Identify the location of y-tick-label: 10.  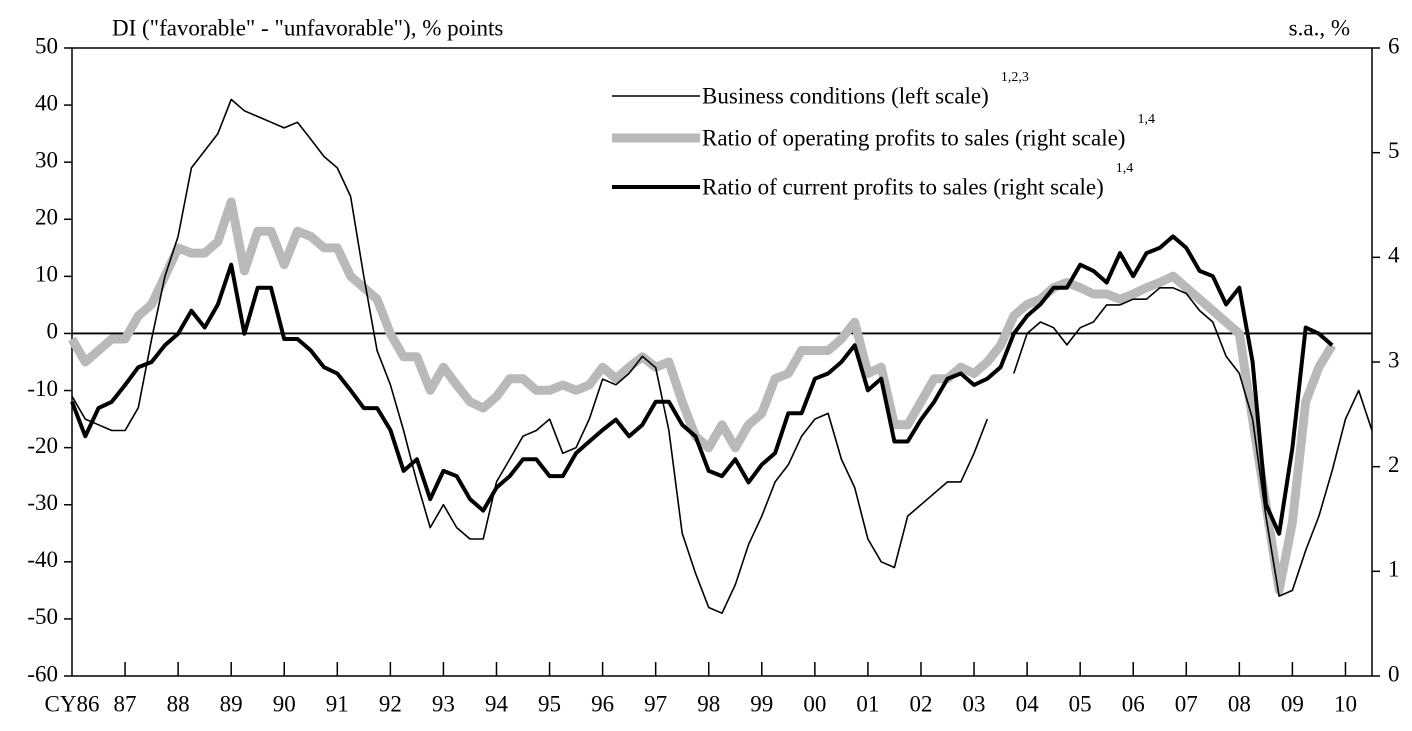
(46, 274).